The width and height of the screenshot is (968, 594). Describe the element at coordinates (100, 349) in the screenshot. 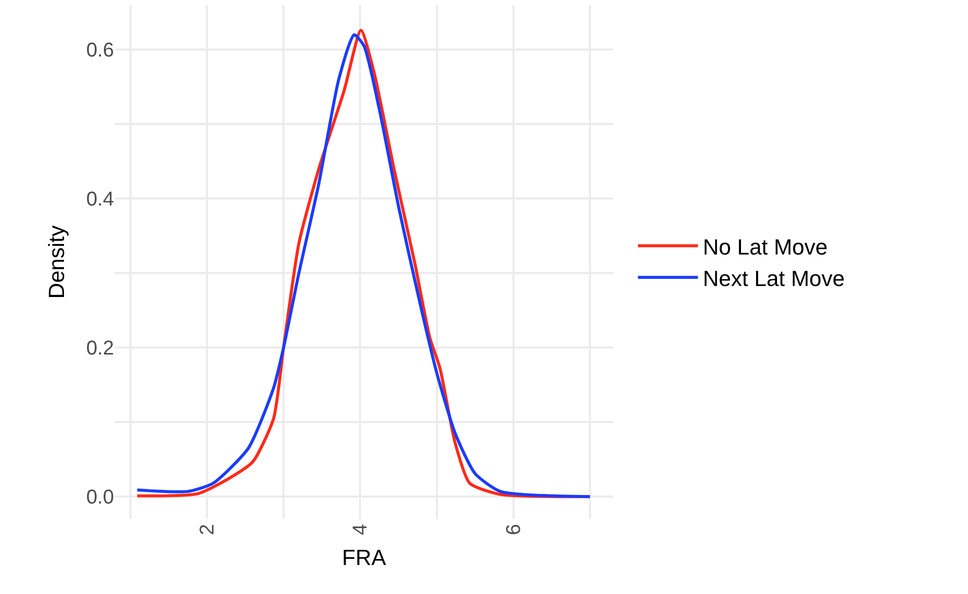

I see `y-tick-label: 0.2` at that location.